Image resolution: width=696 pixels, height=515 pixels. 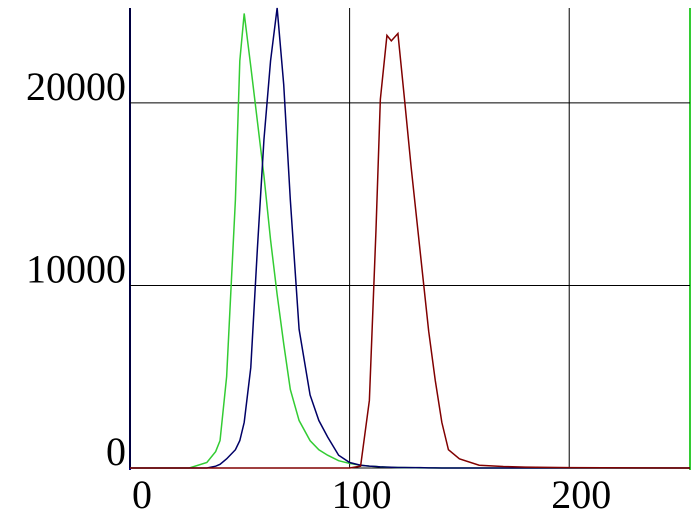 What do you see at coordinates (76, 86) in the screenshot?
I see `y-tick-label: 20000` at bounding box center [76, 86].